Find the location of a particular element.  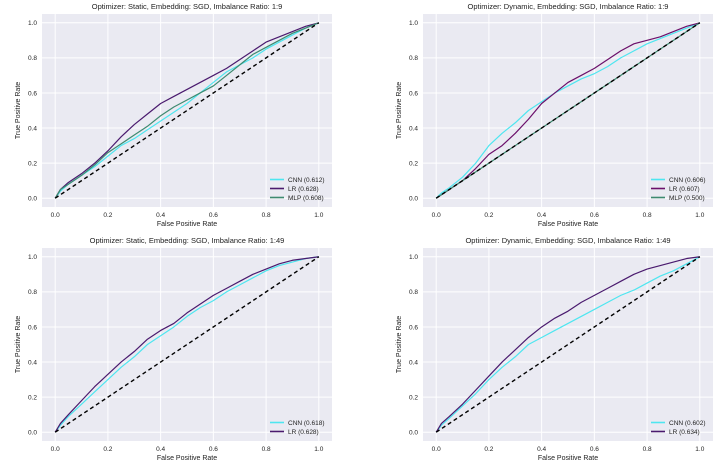

legend-entry: LR (0.634) is located at coordinates (684, 432).